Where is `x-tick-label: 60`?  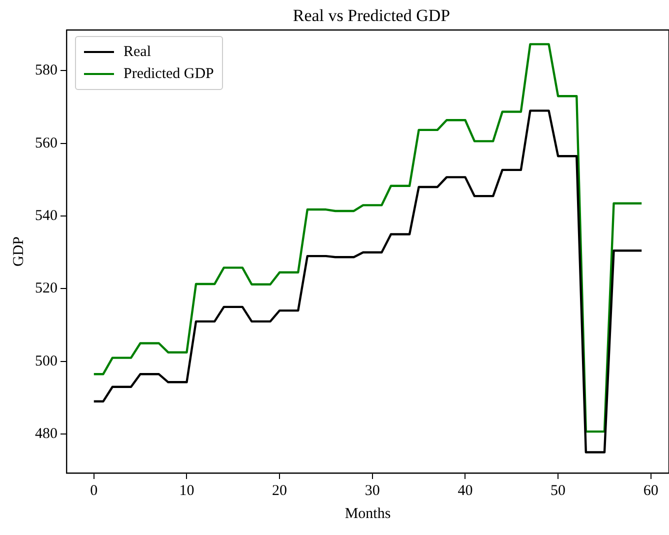 x-tick-label: 60 is located at coordinates (650, 490).